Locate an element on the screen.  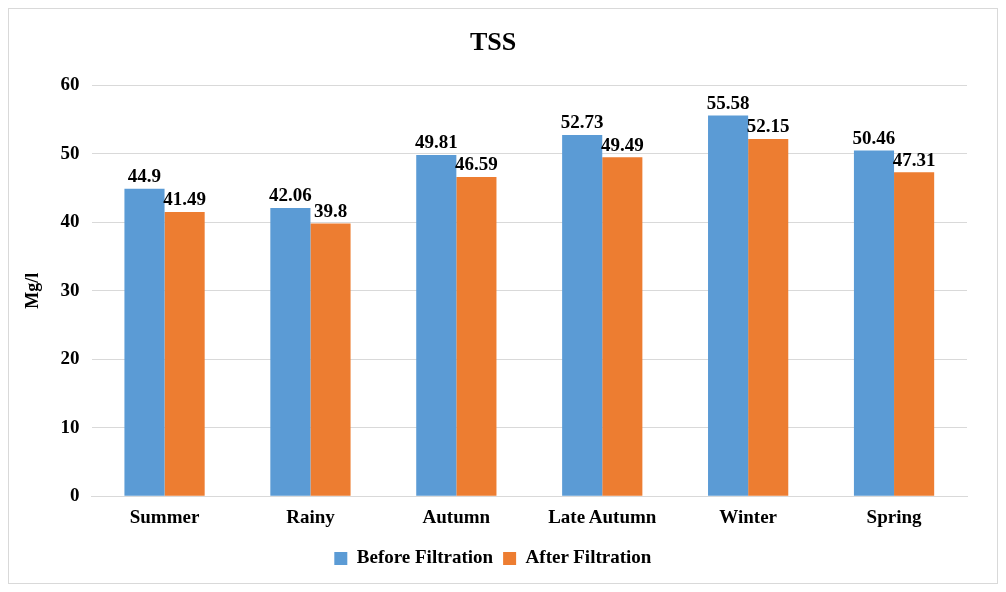
y-tick-label: 60 is located at coordinates (70, 84).